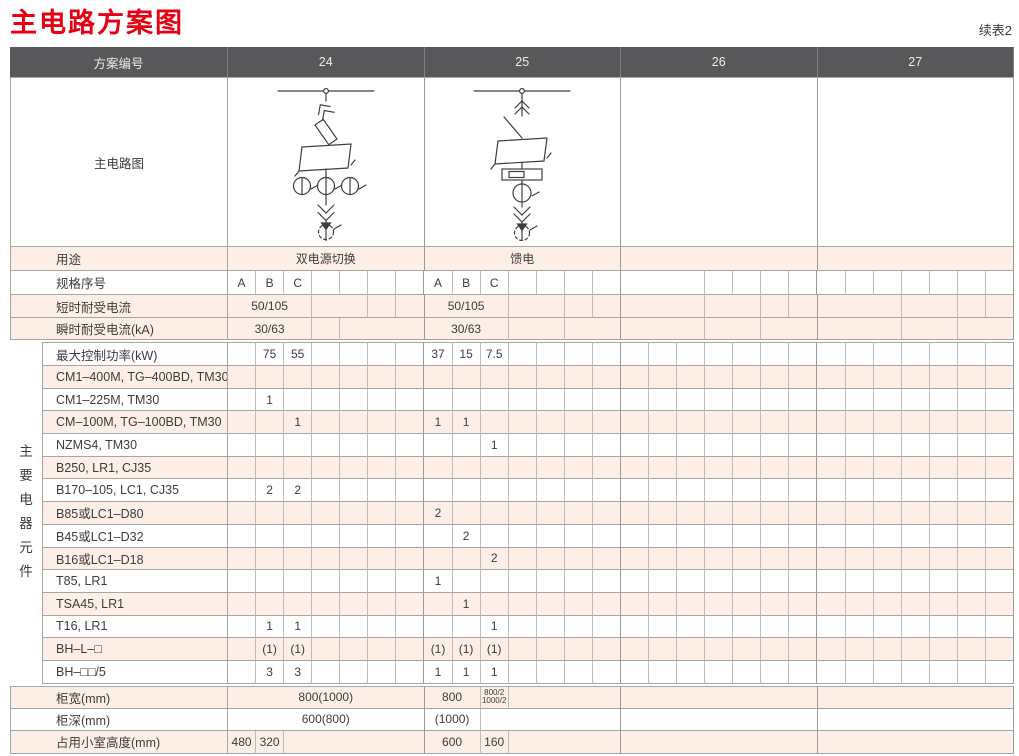  What do you see at coordinates (26, 511) in the screenshot?
I see `side-label-main-components: 主要电器元件` at bounding box center [26, 511].